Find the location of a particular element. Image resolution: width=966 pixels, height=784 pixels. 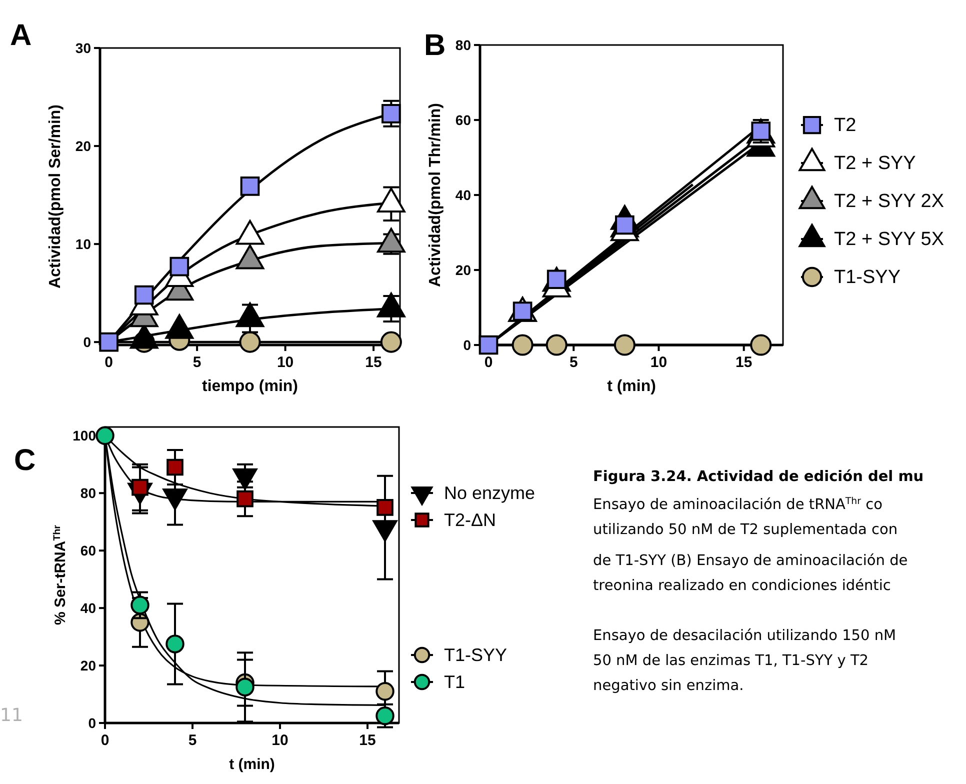

legend-label: T2 + SYY 2X is located at coordinates (889, 201).